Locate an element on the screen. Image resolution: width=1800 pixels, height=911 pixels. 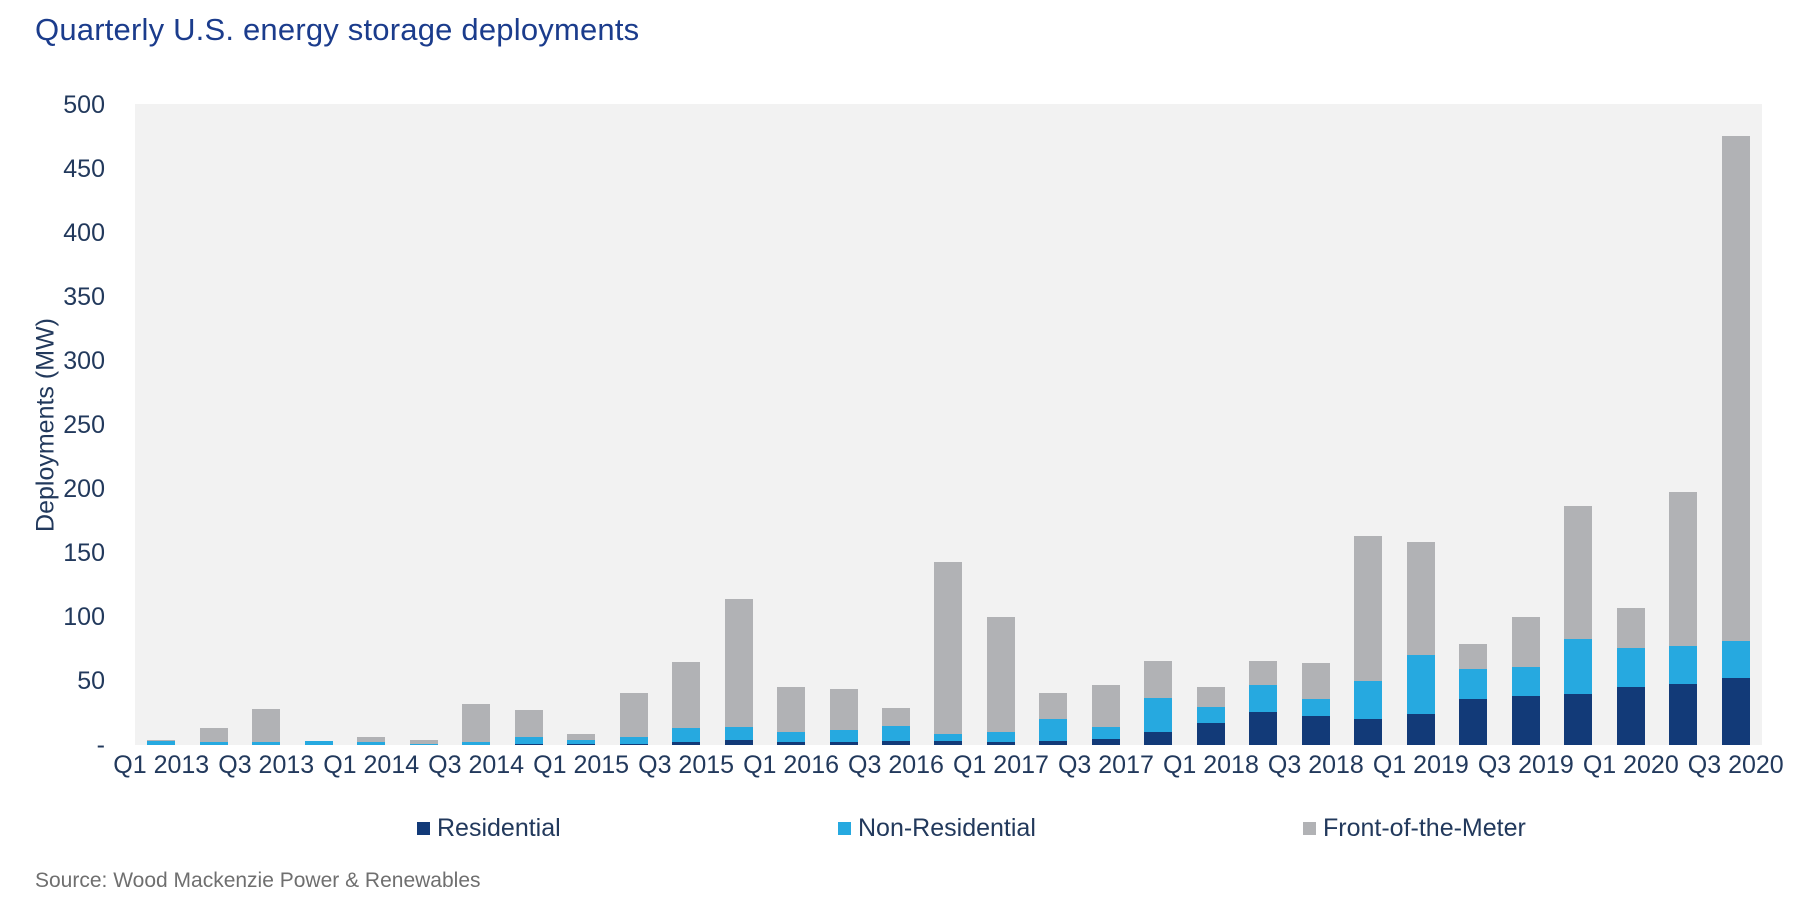
stacked-bar-q4-2016 is located at coordinates (948, 653).